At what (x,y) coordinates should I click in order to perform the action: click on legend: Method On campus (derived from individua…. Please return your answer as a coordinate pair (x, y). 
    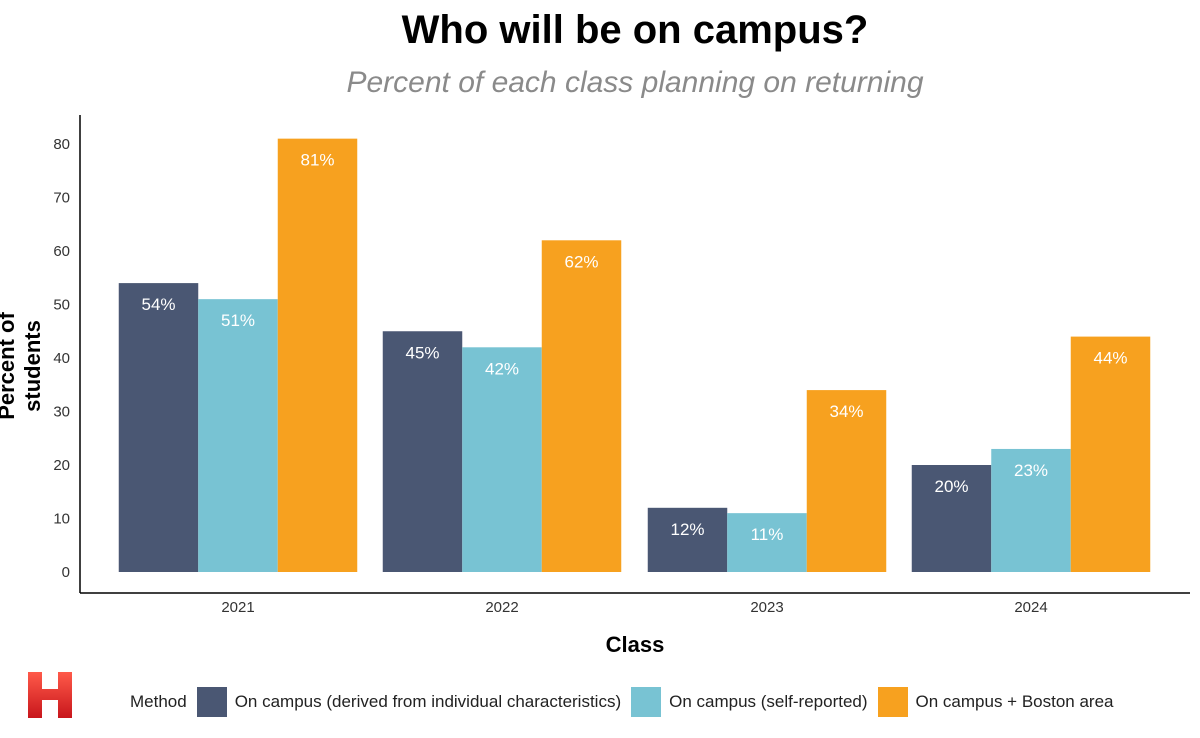
    Looking at the image, I should click on (627, 702).